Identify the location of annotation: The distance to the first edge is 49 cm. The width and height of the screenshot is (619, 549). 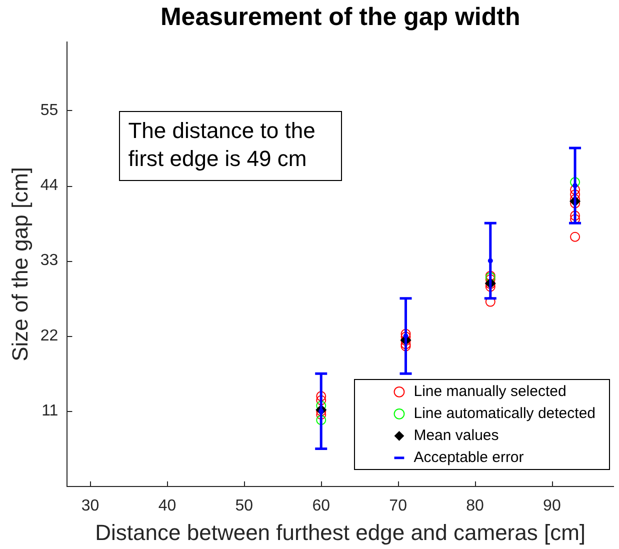
(230, 146).